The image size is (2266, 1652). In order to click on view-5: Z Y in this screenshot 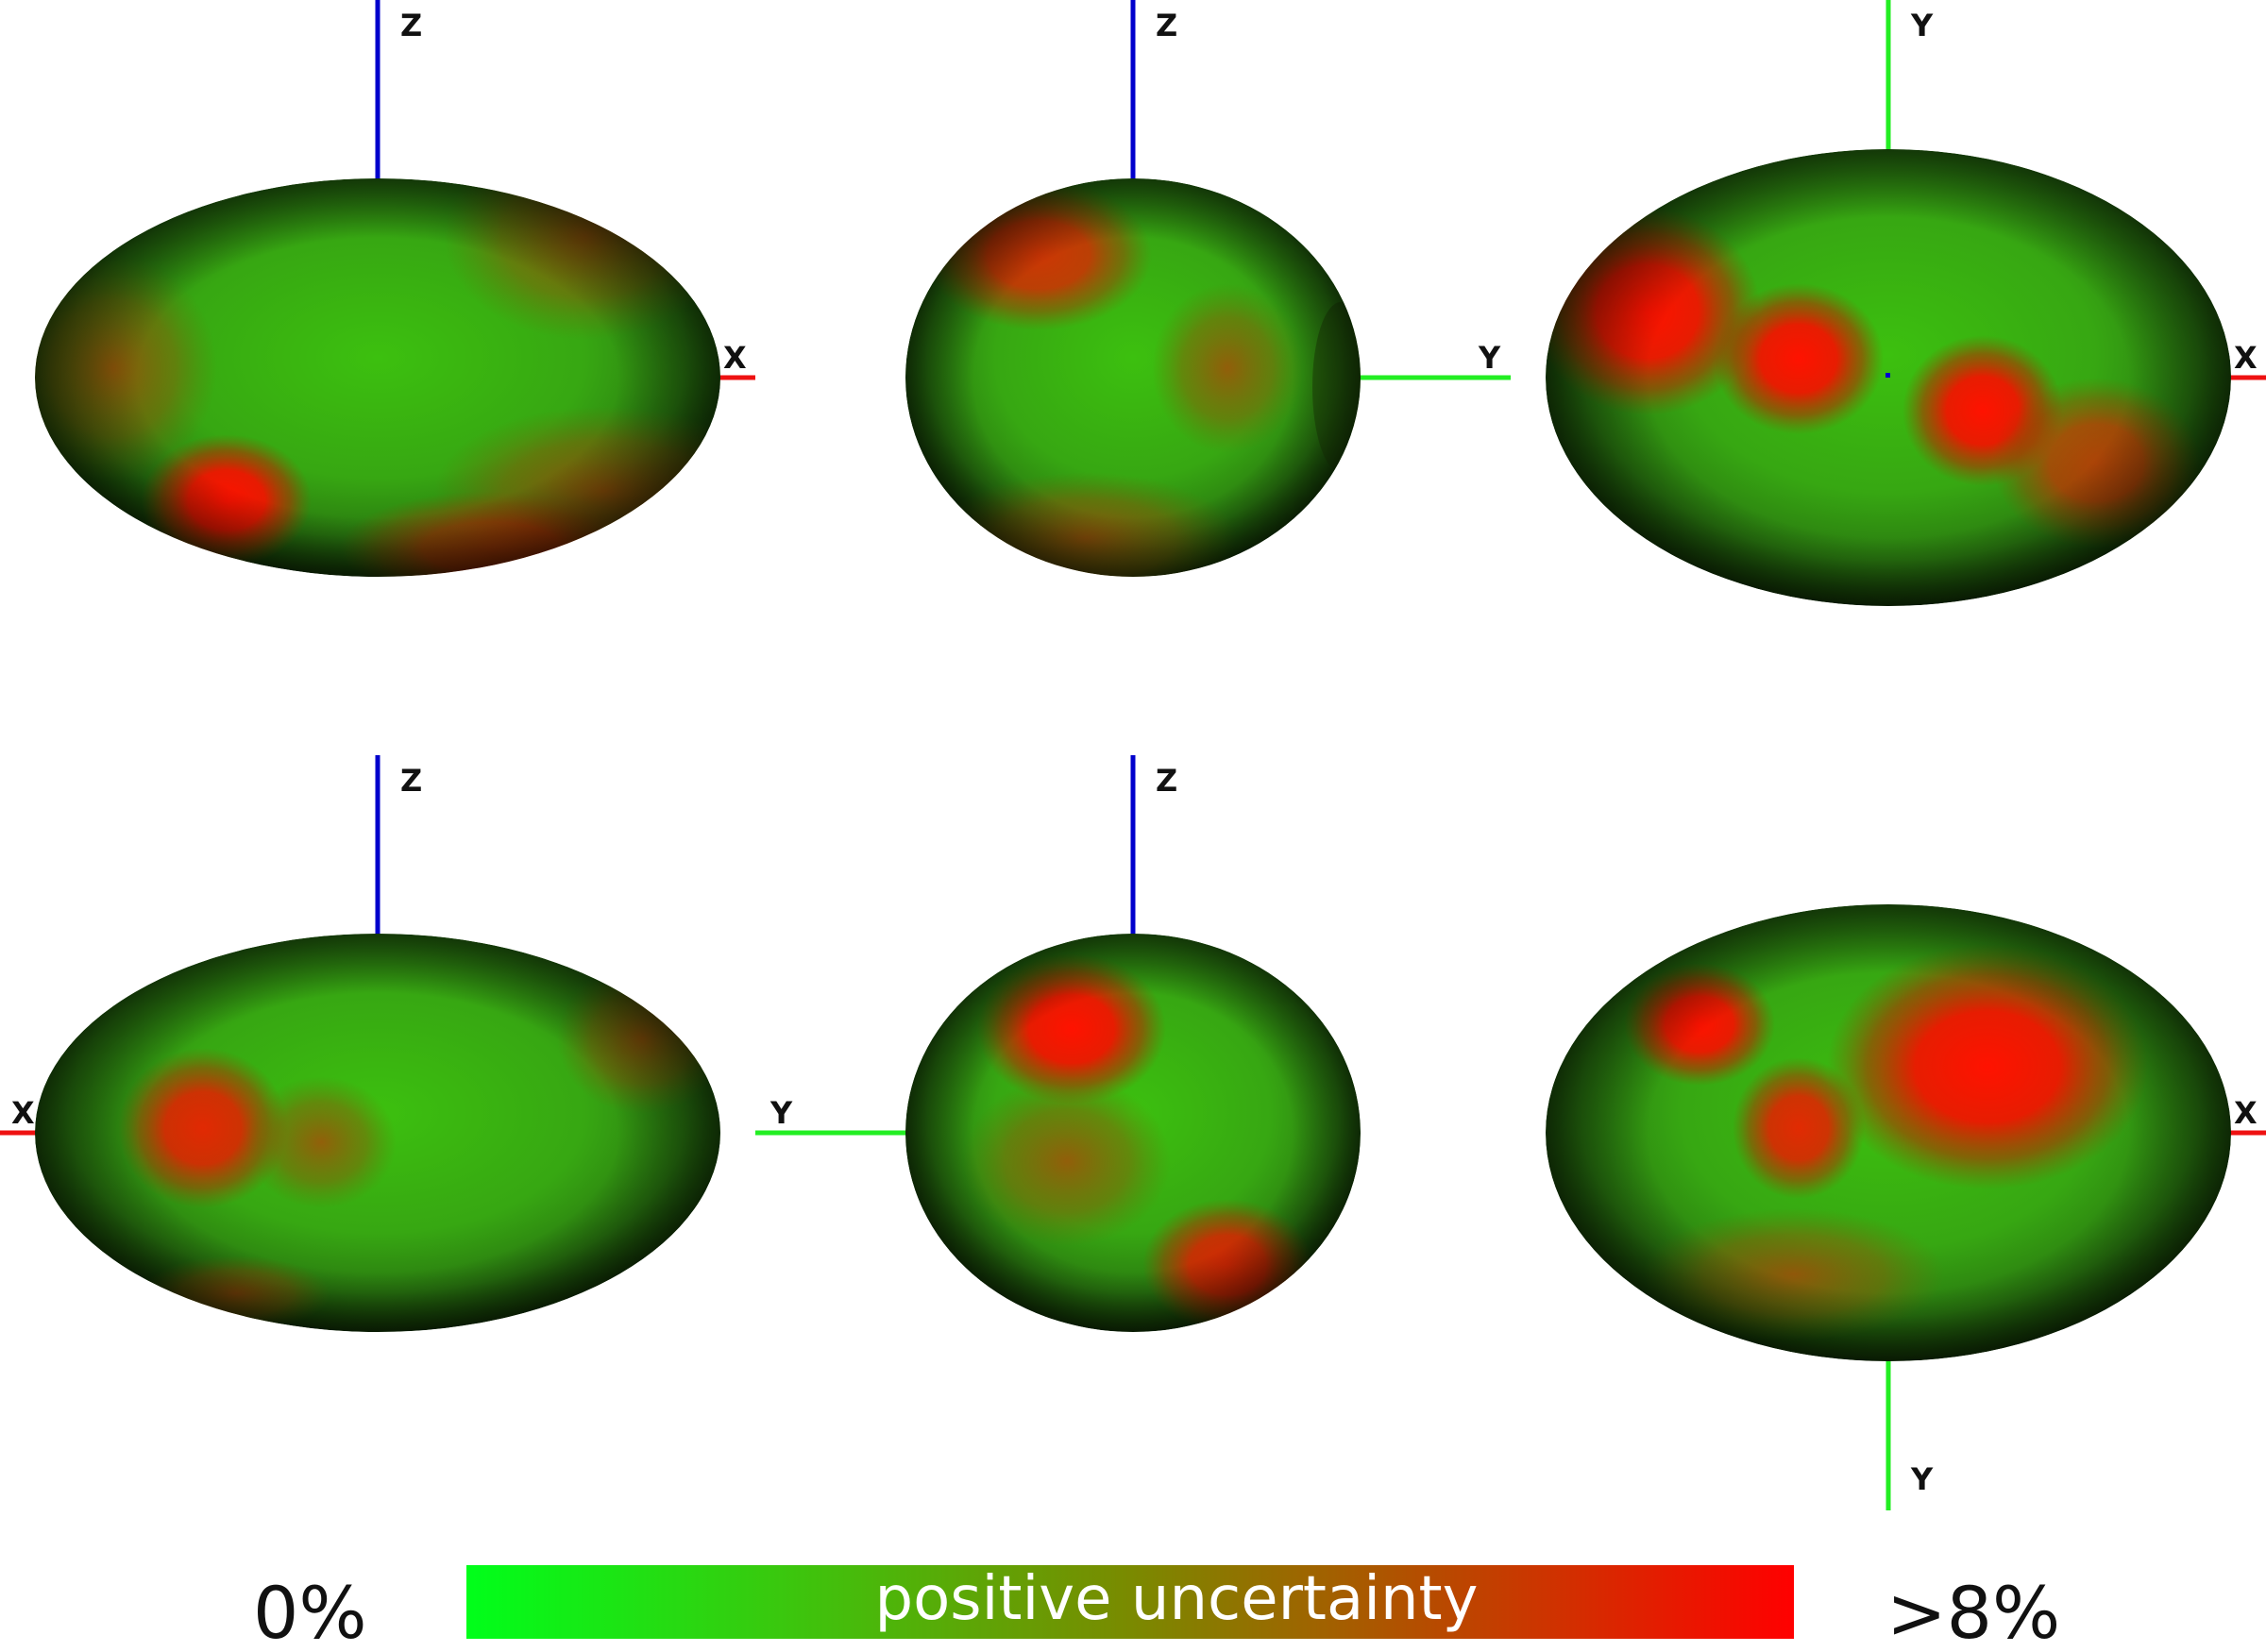, I will do `click(1058, 1043)`.